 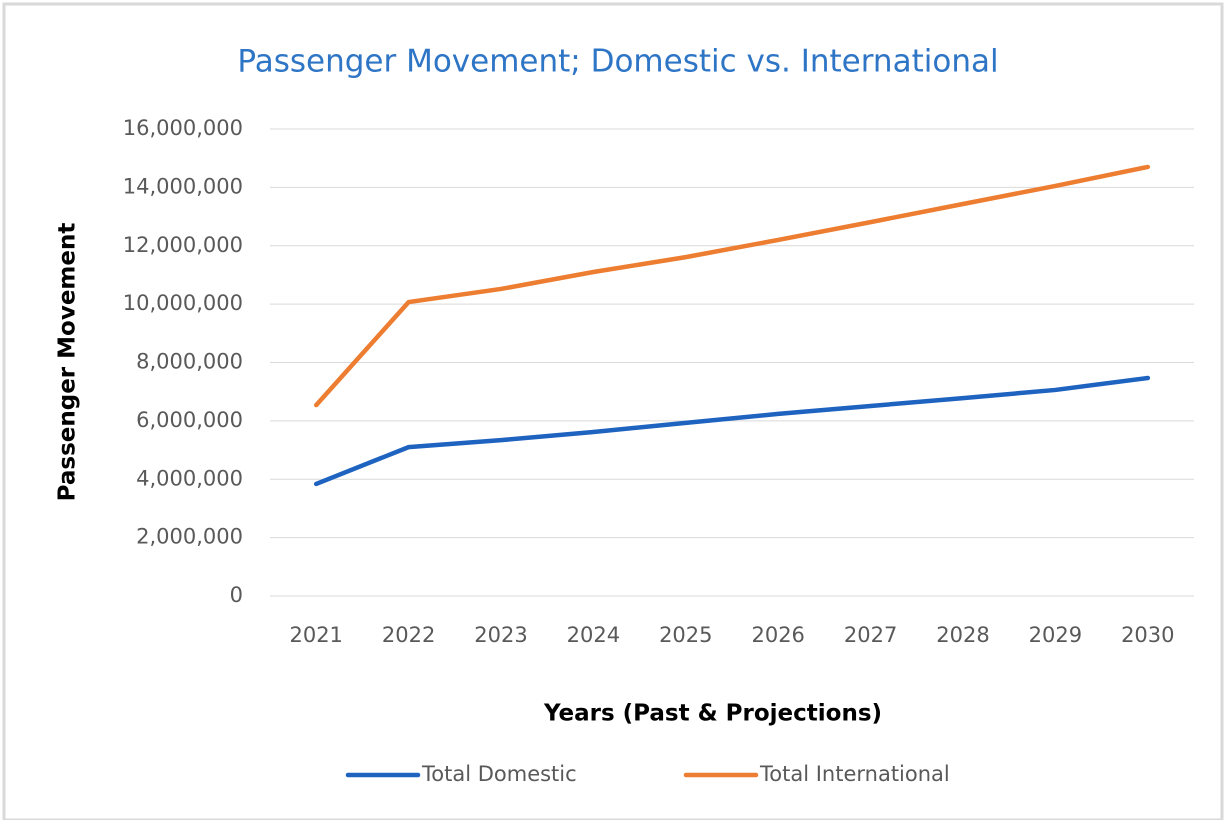 I want to click on x-tick-label: 2022, so click(x=408, y=635).